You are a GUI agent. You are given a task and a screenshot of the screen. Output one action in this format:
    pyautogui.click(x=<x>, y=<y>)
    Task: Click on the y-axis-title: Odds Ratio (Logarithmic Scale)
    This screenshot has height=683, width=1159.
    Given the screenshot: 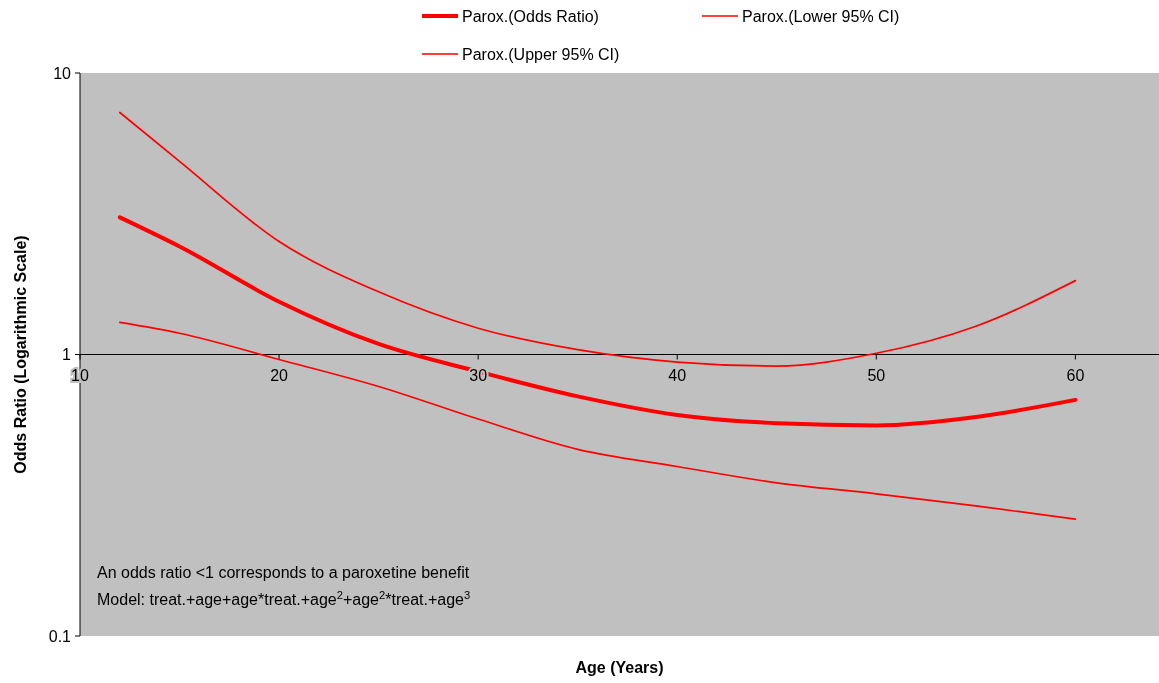 What is the action you would take?
    pyautogui.click(x=20, y=354)
    